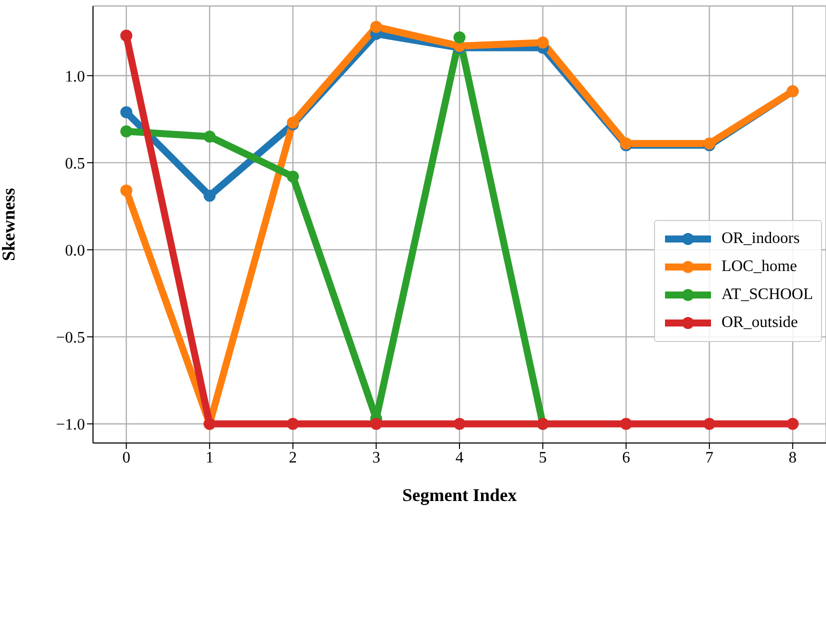 The image size is (826, 631). What do you see at coordinates (292, 457) in the screenshot?
I see `x-tick-label: 2` at bounding box center [292, 457].